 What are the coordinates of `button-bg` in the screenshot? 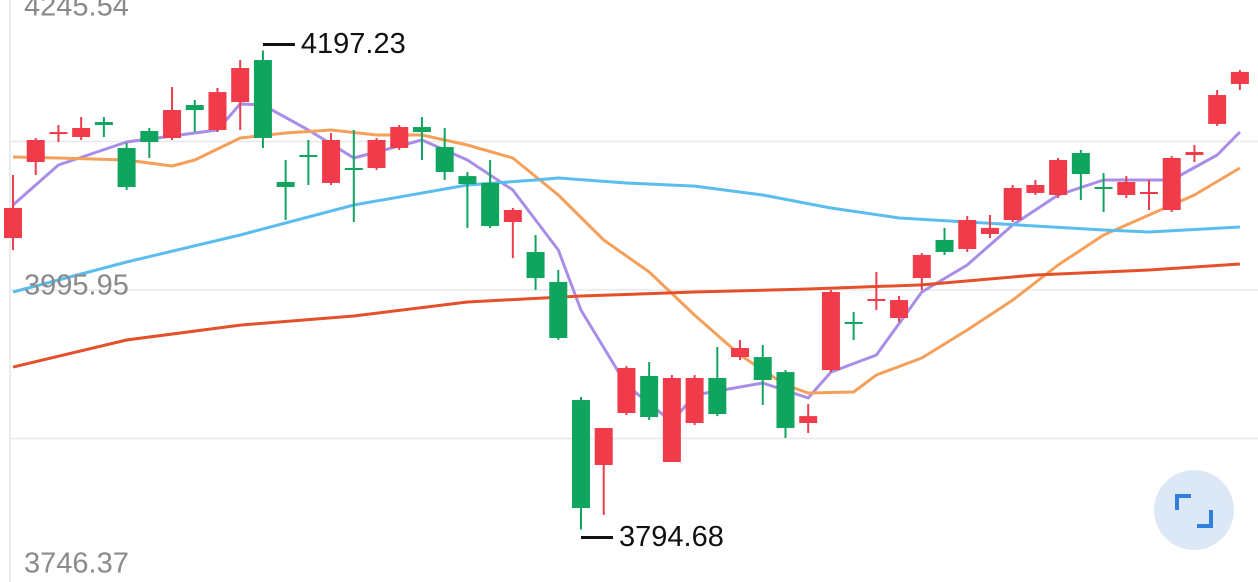 It's located at (1194, 510).